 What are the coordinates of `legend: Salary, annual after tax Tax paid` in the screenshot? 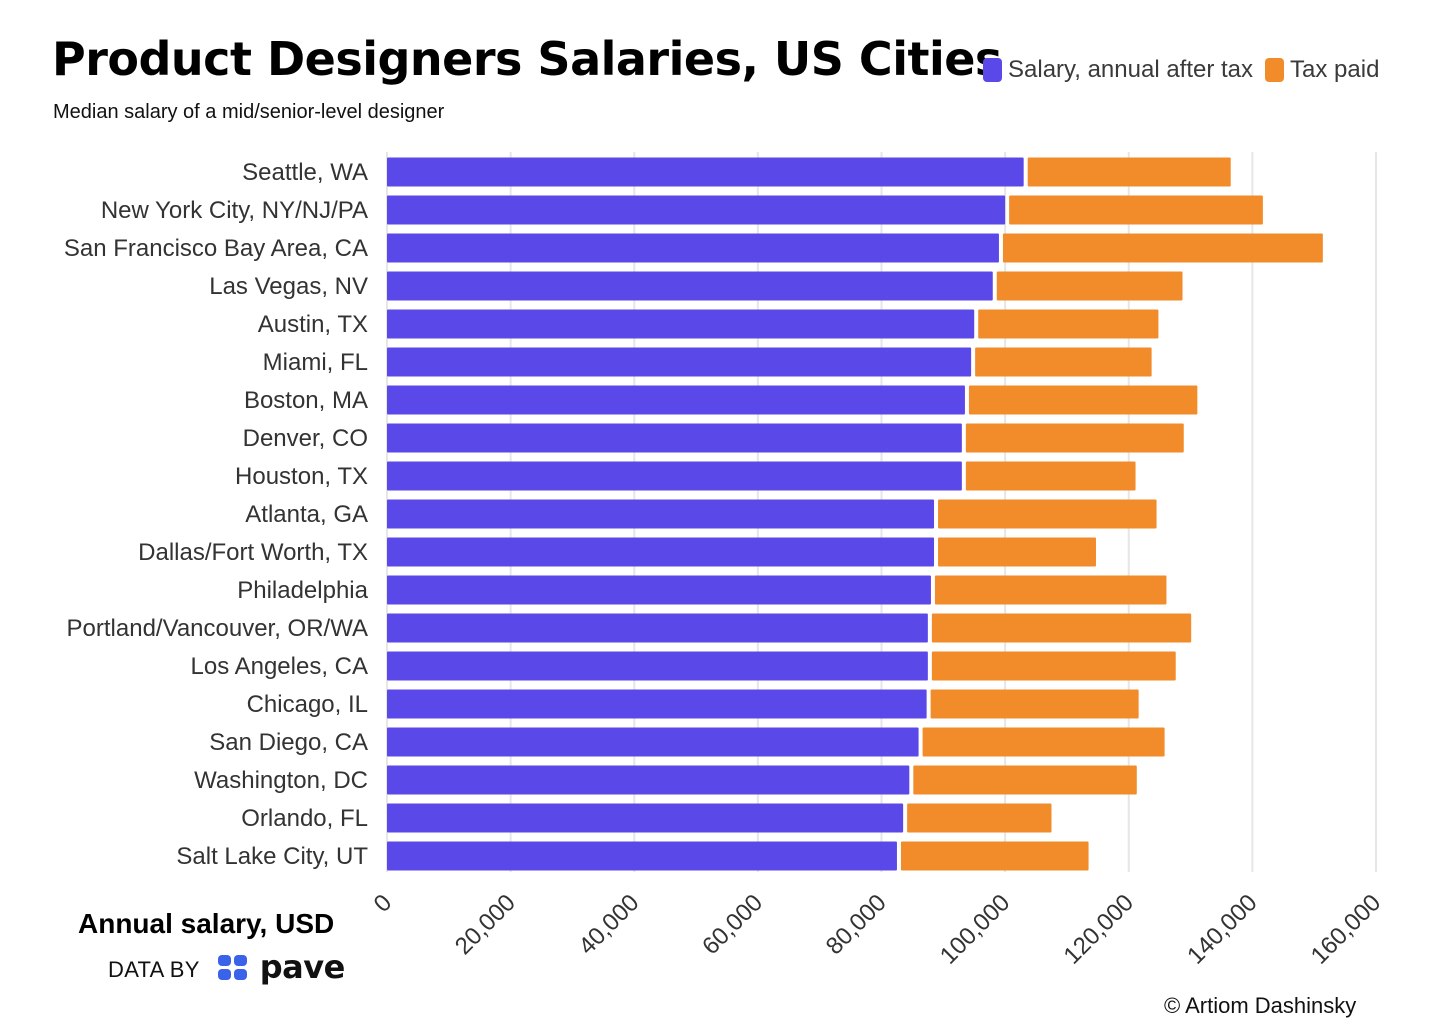 It's located at (1181, 70).